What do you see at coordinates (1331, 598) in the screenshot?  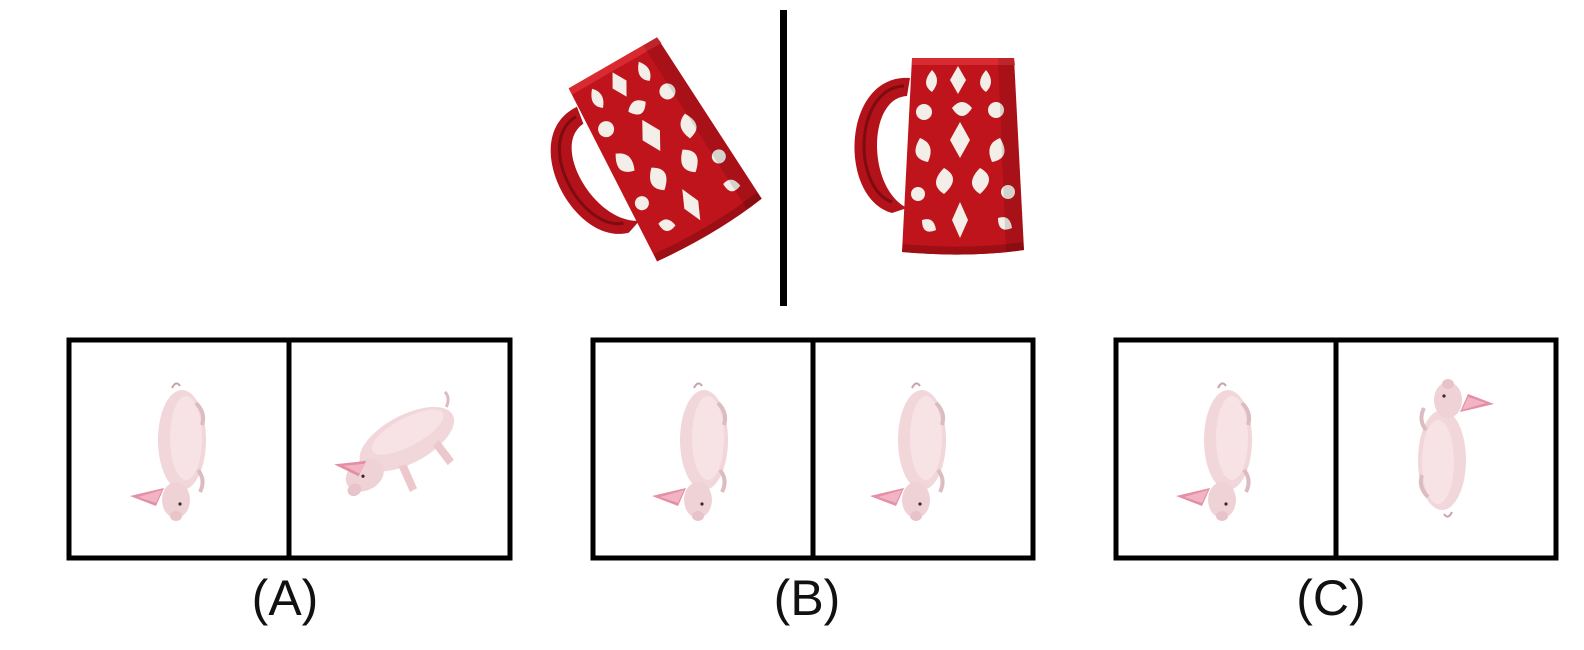 I see `option-c-label: (C)` at bounding box center [1331, 598].